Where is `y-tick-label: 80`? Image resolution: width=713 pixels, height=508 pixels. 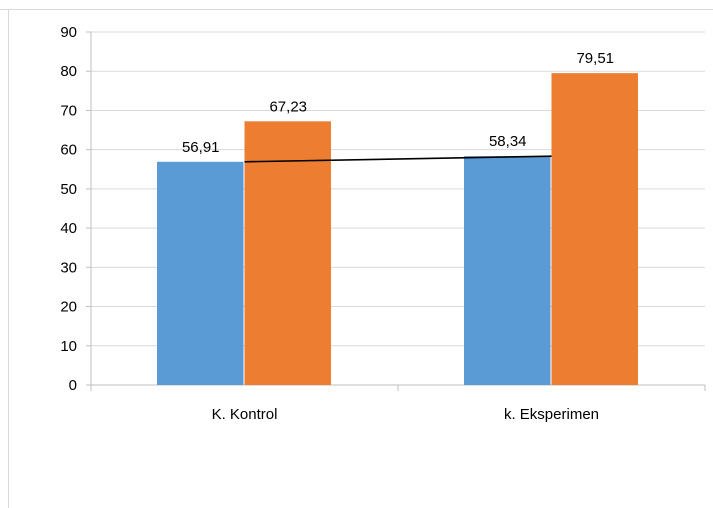 y-tick-label: 80 is located at coordinates (68, 71).